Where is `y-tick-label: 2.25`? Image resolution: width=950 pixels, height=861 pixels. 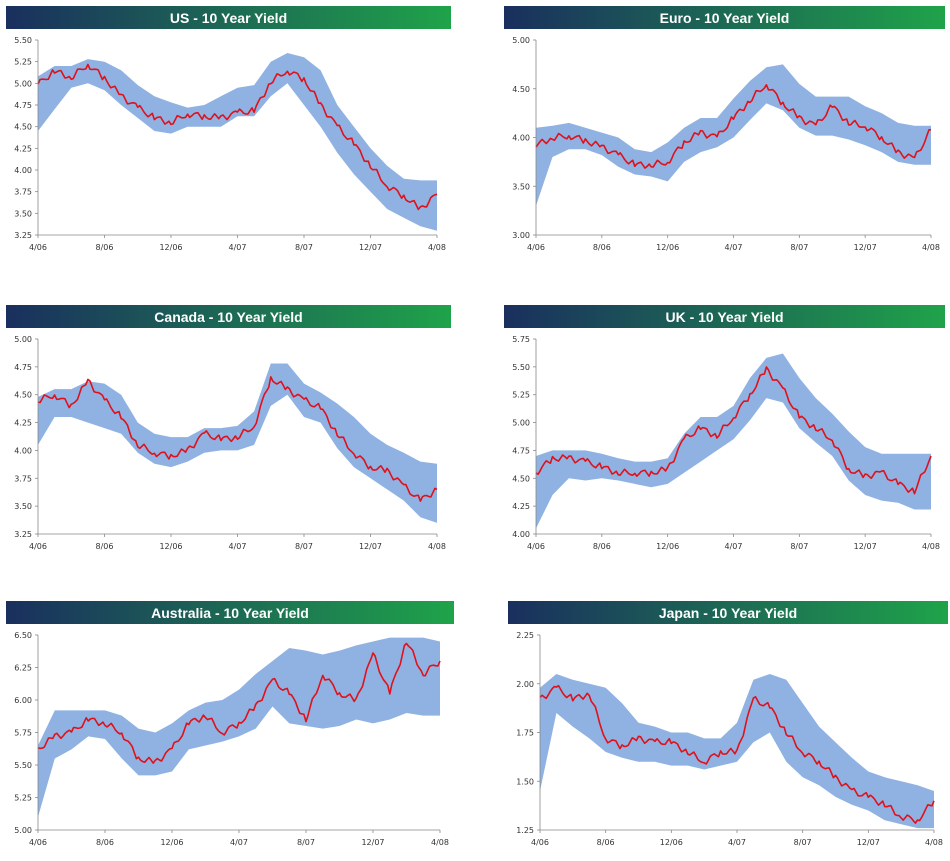
y-tick-label: 2.25 is located at coordinates (525, 635).